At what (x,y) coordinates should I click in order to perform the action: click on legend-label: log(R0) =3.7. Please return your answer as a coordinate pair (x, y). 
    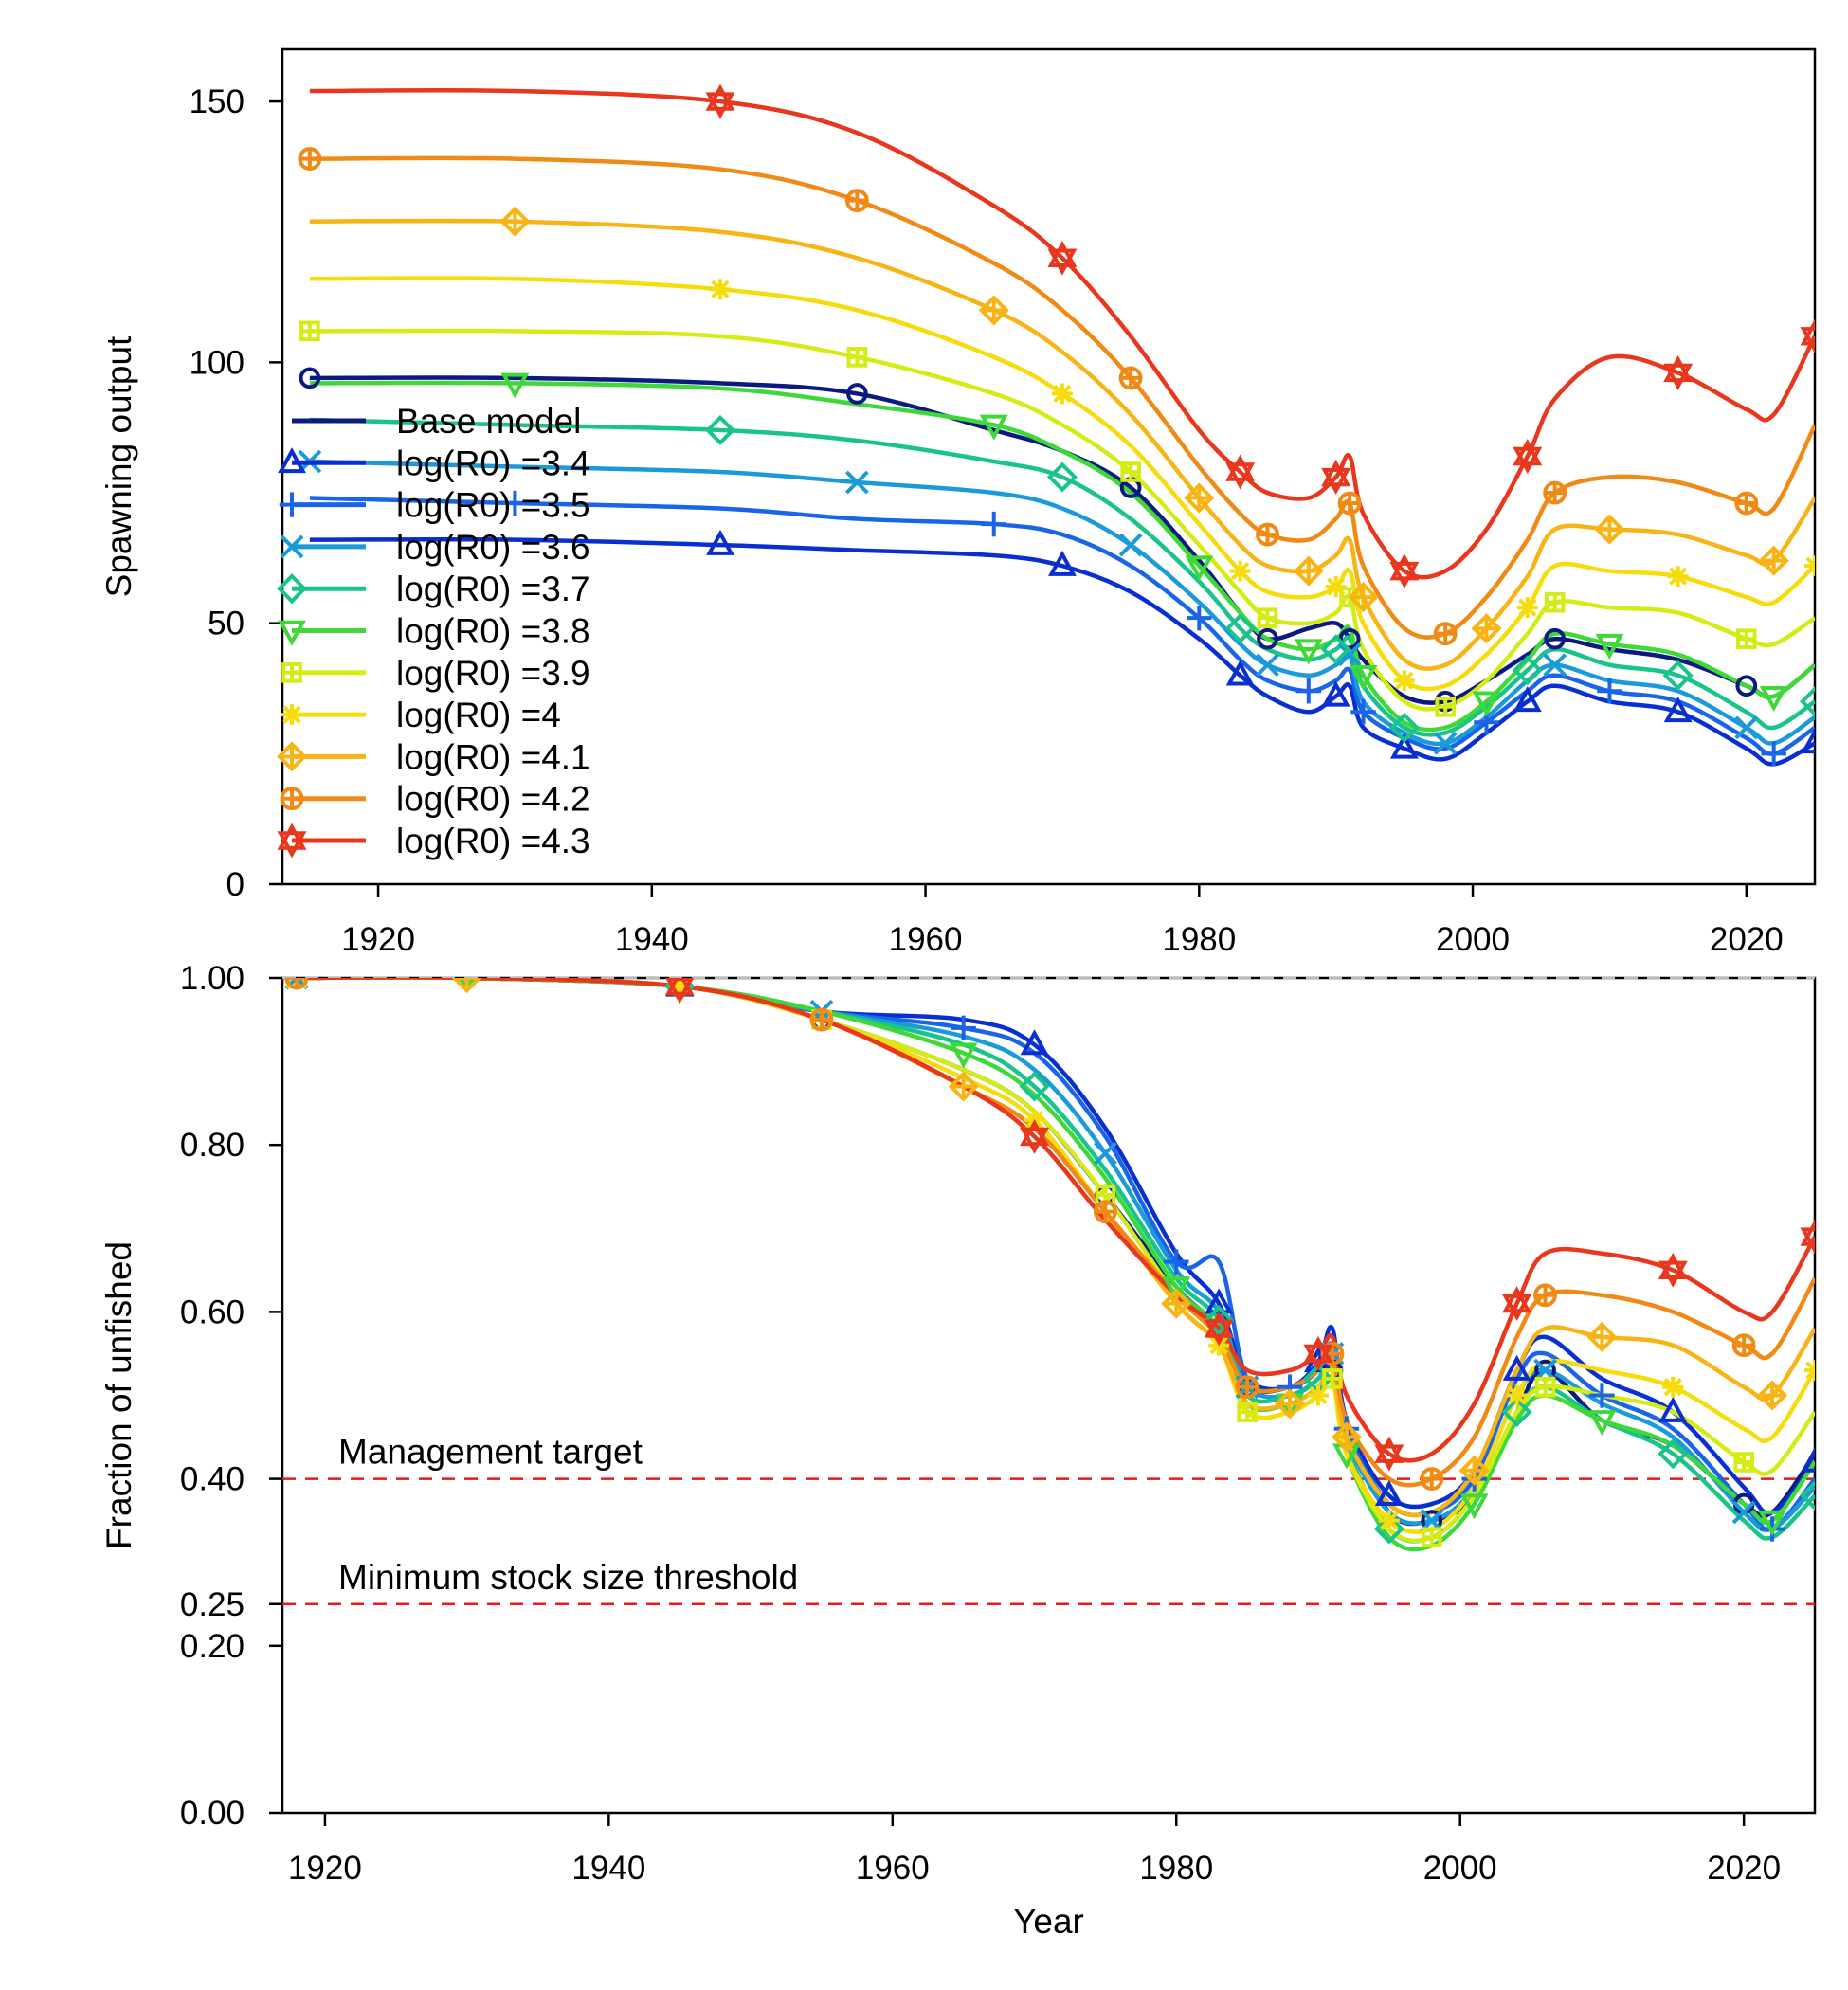
    Looking at the image, I should click on (493, 589).